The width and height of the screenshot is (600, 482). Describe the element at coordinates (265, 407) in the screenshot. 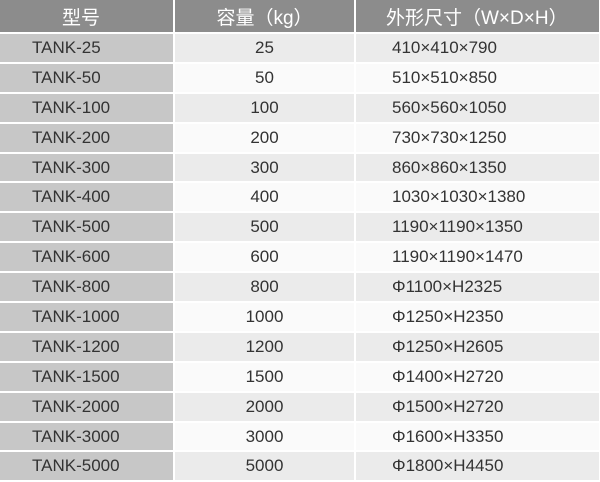

I see `capacity-cell: 2000` at that location.